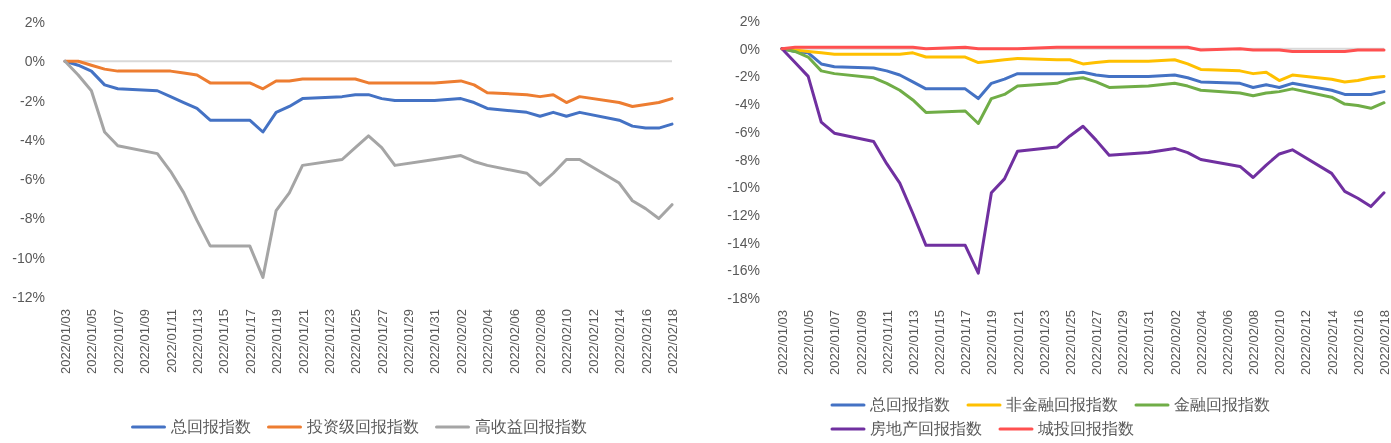 This screenshot has height=443, width=1391. I want to click on legend-label: 金融回报指数, so click(1222, 404).